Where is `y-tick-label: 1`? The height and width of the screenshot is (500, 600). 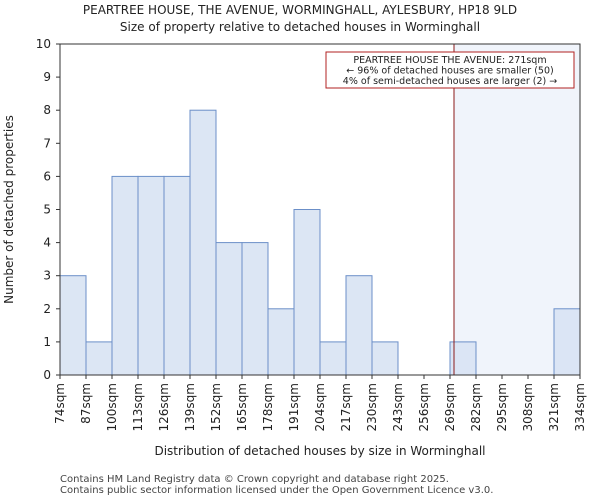
y-tick-label: 1 is located at coordinates (47, 342).